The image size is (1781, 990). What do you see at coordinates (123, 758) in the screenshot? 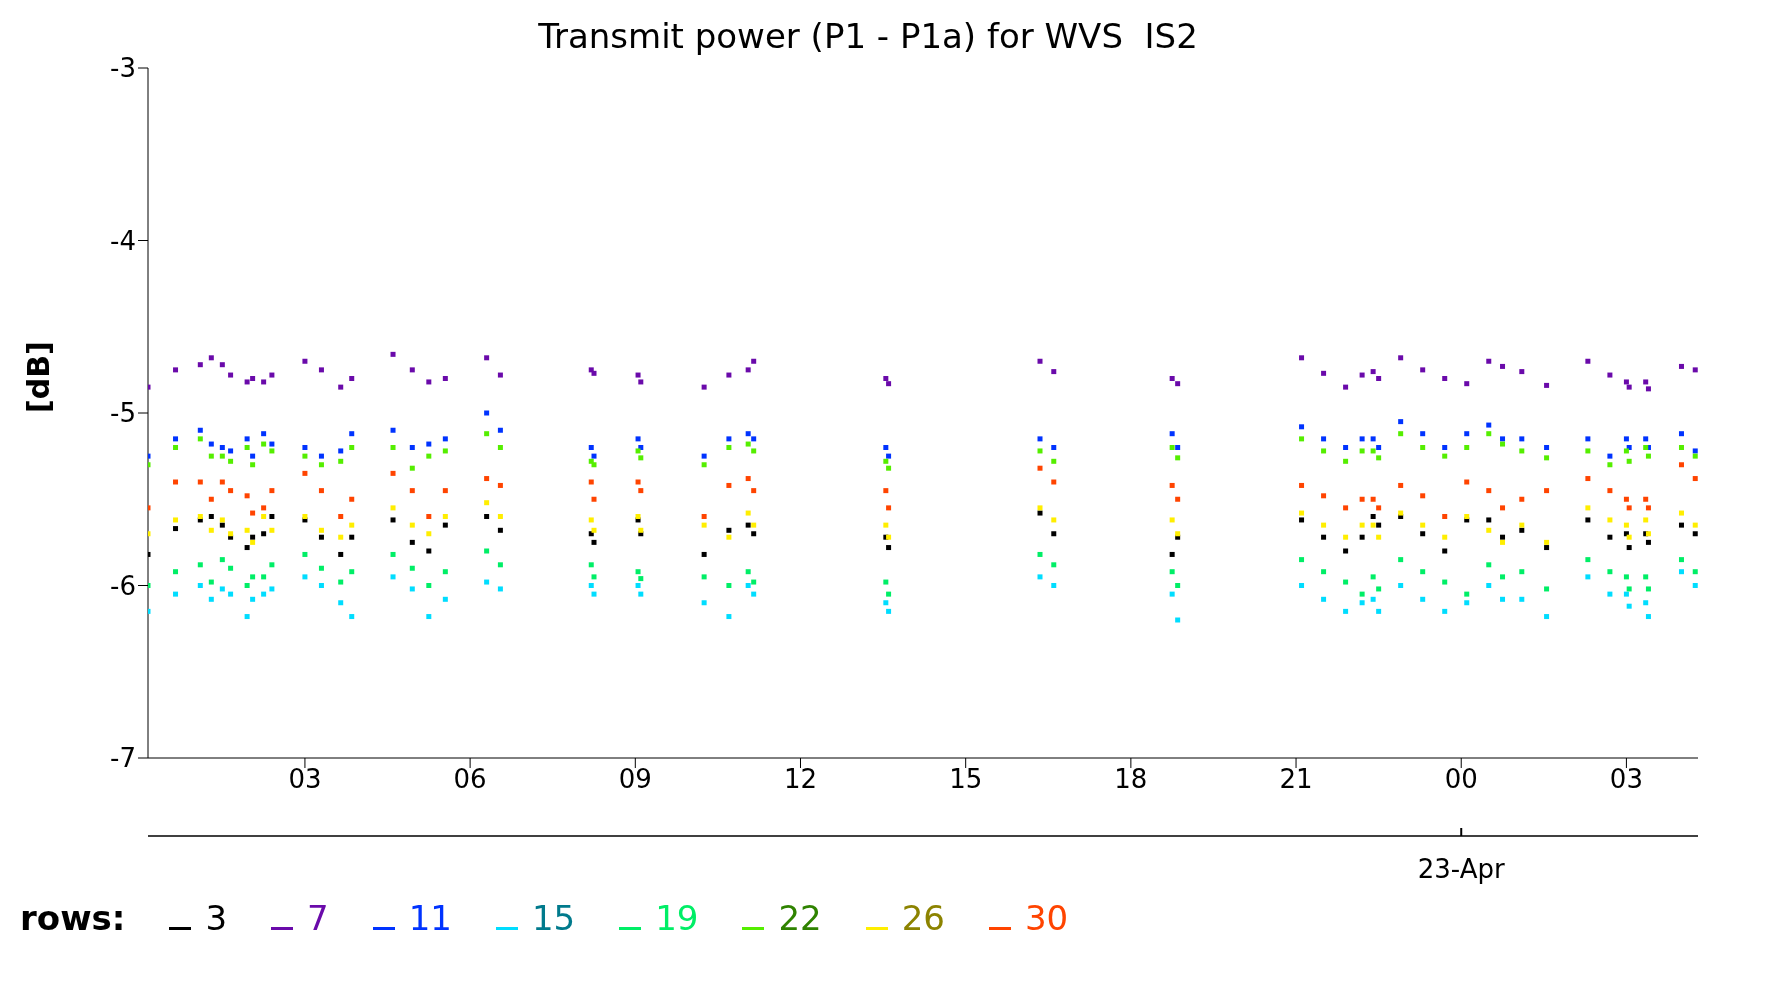
I see `y-tick-label: -7` at bounding box center [123, 758].